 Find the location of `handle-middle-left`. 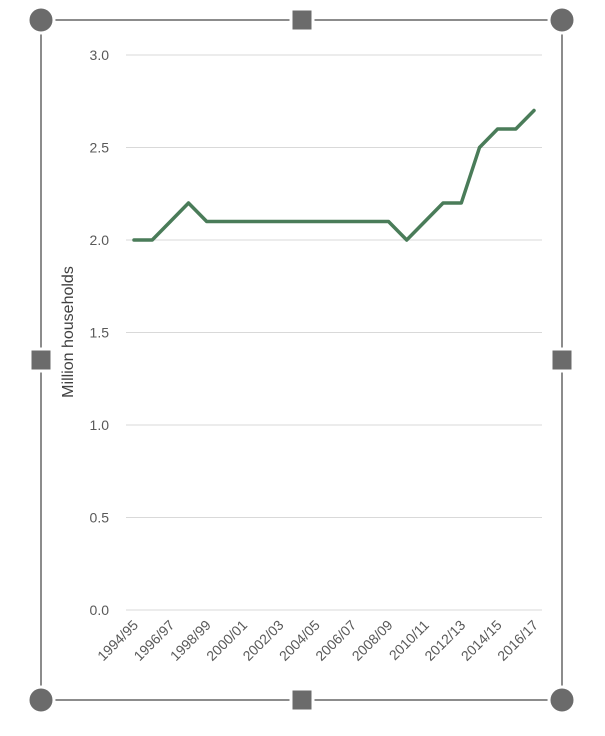

handle-middle-left is located at coordinates (41, 360).